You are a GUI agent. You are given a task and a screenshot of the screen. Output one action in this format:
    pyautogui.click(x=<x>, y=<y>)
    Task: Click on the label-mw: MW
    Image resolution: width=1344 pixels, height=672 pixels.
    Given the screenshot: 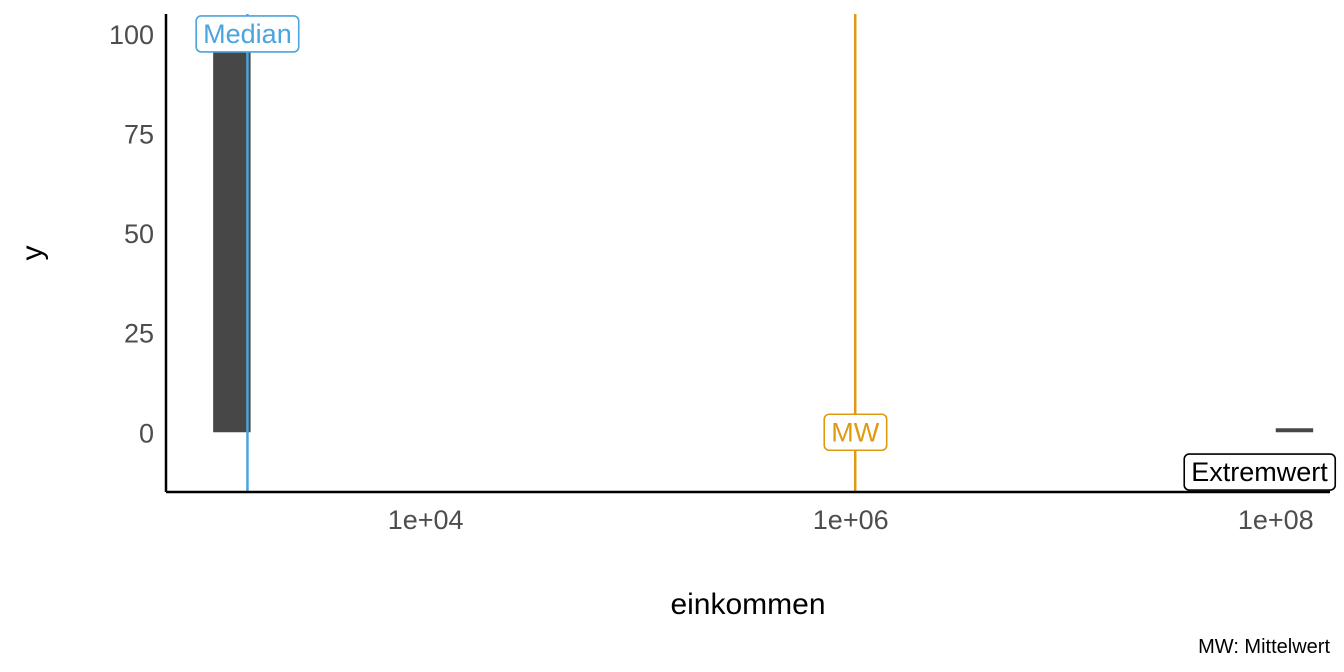 What is the action you would take?
    pyautogui.click(x=855, y=432)
    